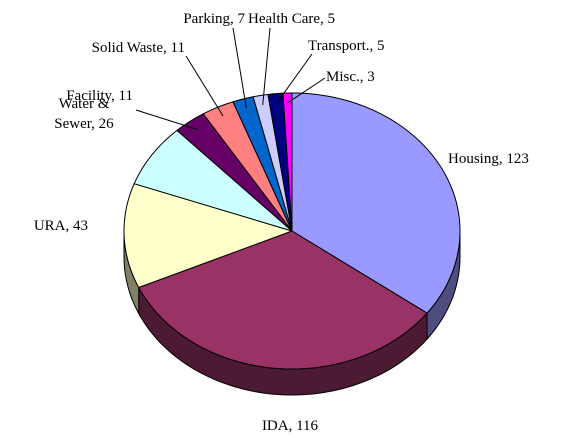 This screenshot has height=438, width=565. I want to click on data-label-line: Misc., 3, so click(350, 77).